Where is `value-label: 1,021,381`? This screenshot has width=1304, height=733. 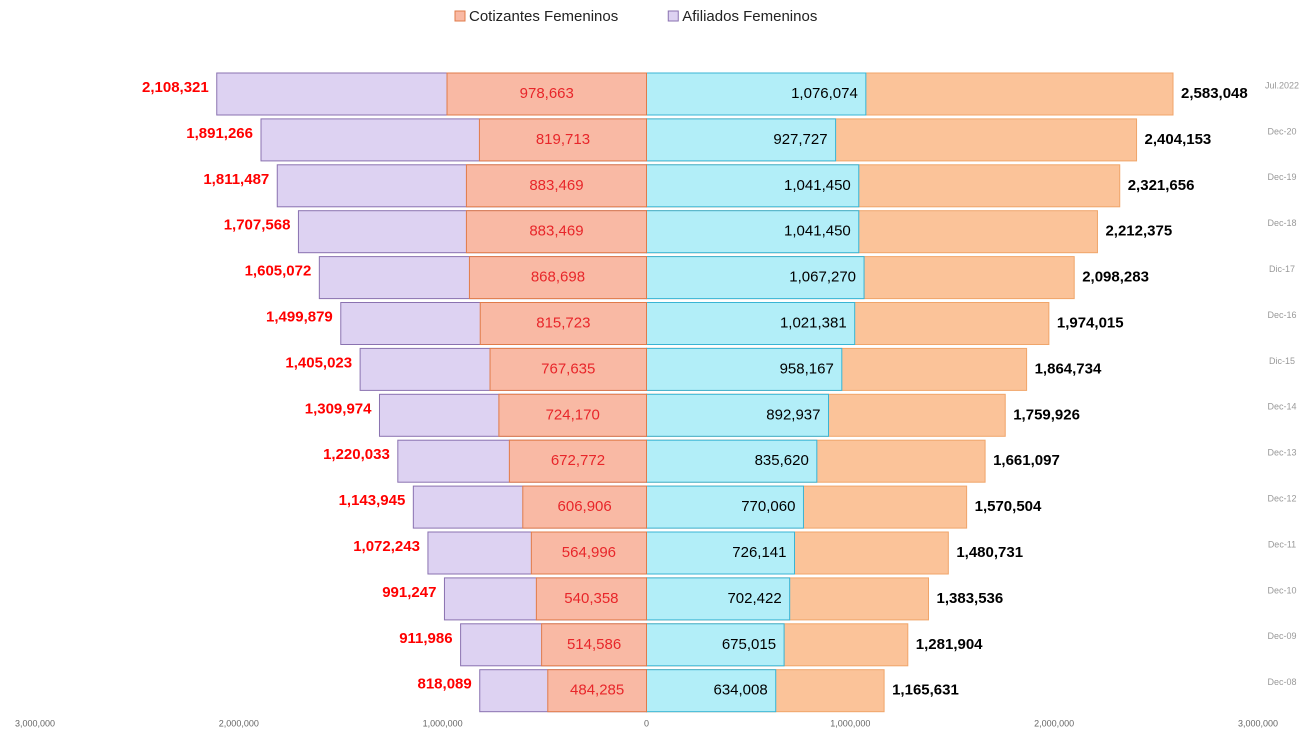
value-label: 1,021,381 is located at coordinates (813, 322).